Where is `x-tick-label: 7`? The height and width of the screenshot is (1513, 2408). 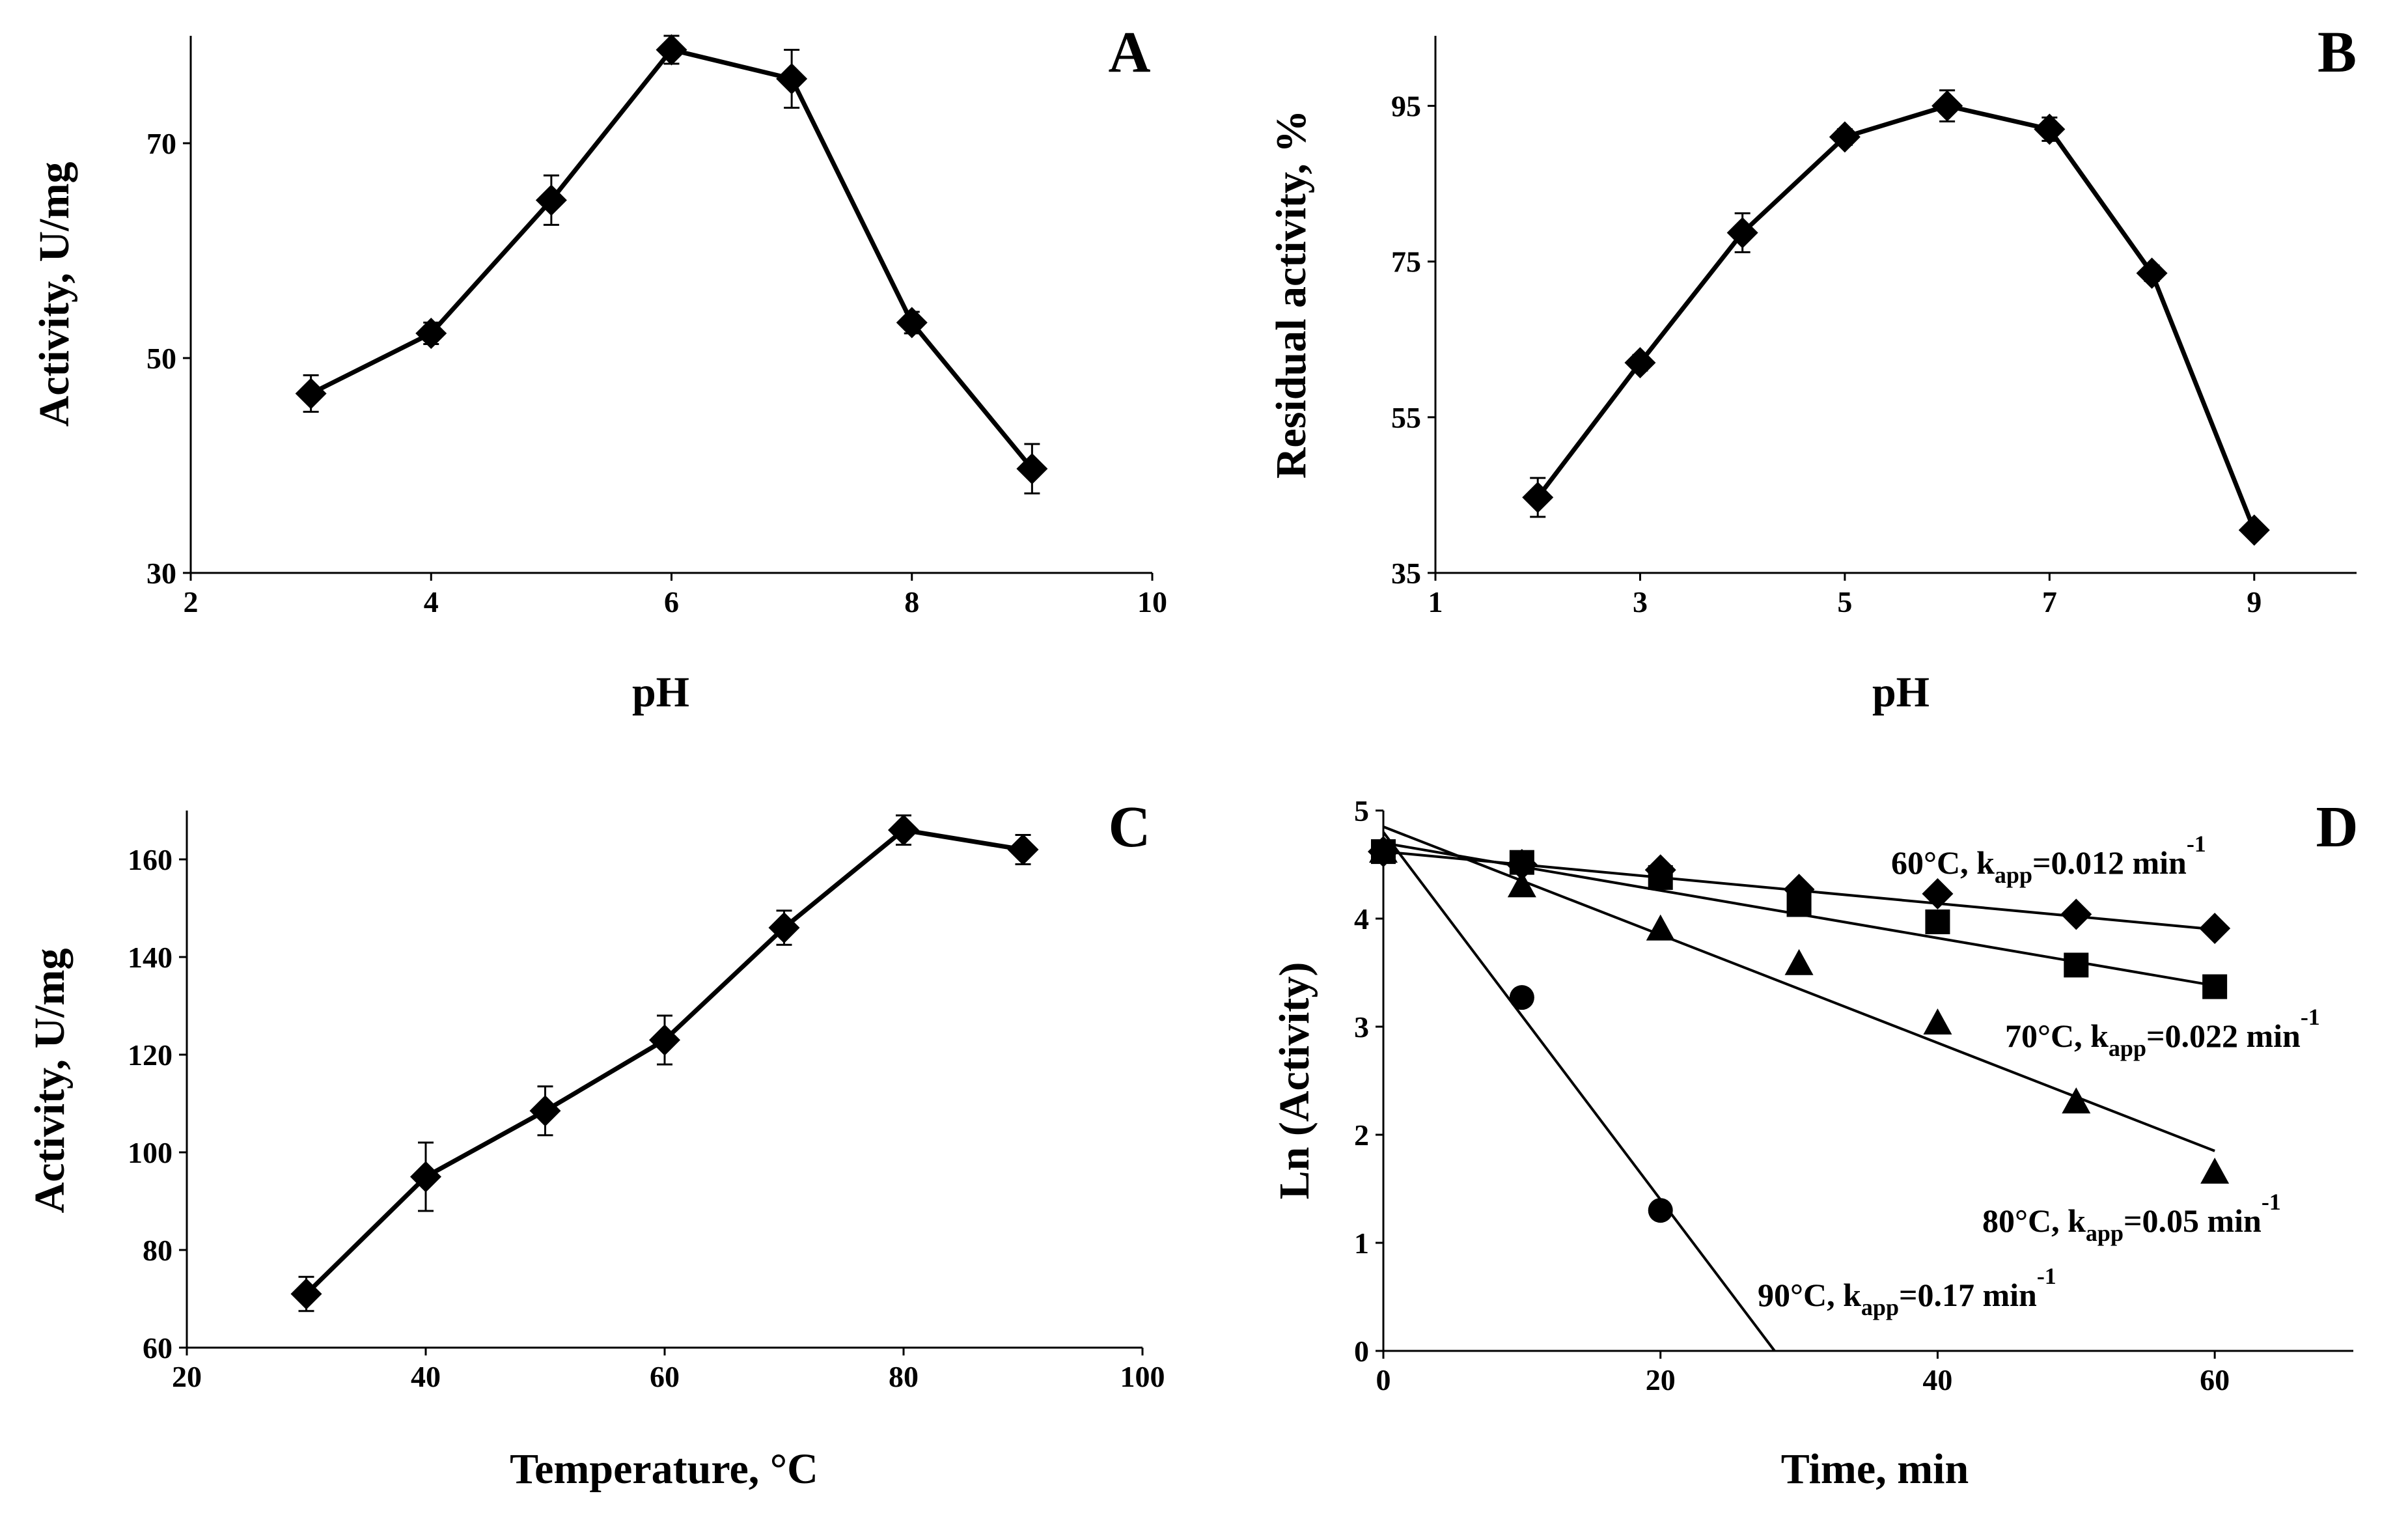
x-tick-label: 7 is located at coordinates (2049, 601).